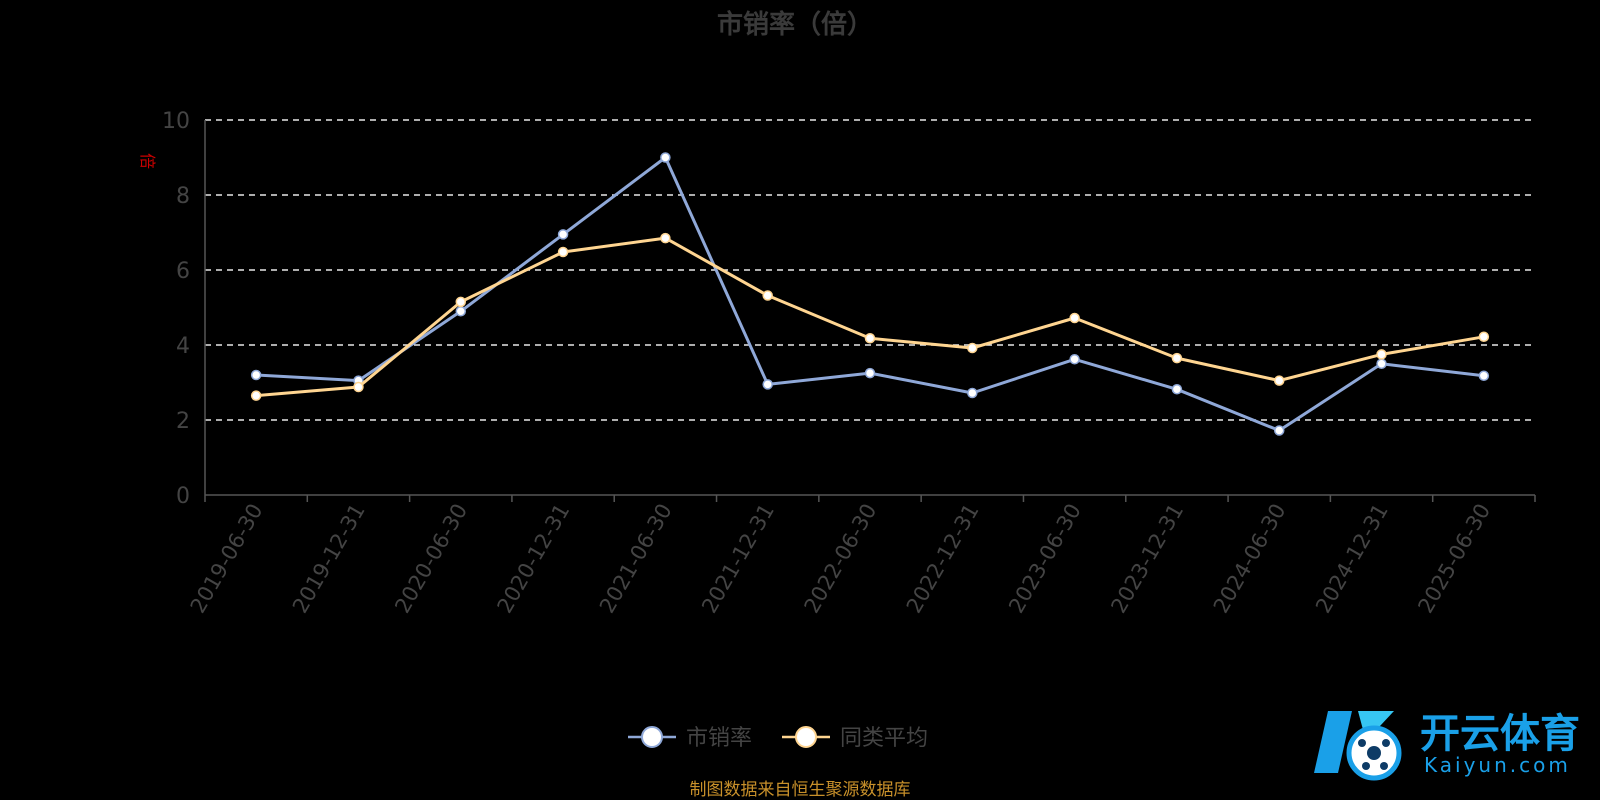 The height and width of the screenshot is (800, 1600). Describe the element at coordinates (1250, 559) in the screenshot. I see `x-tick-label: 2024-06-30` at that location.